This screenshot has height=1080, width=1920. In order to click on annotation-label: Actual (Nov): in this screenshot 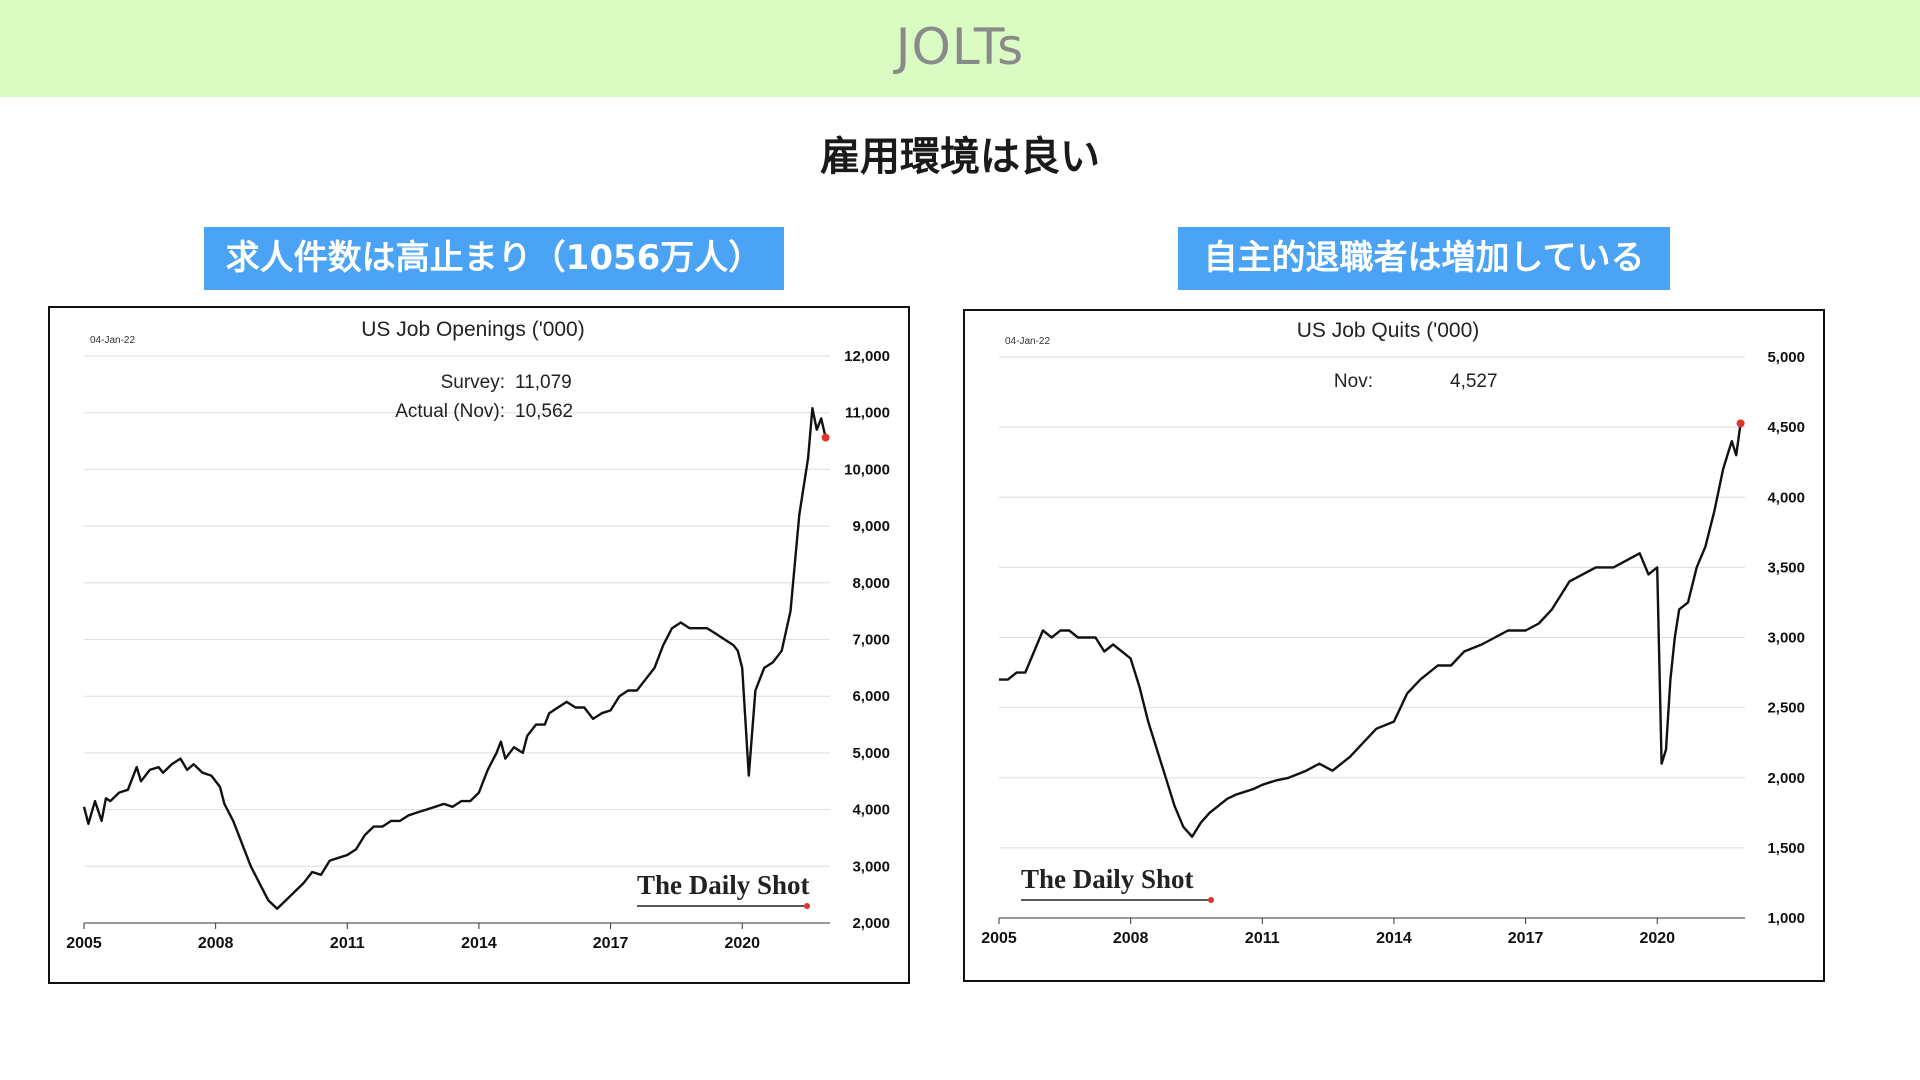, I will do `click(450, 411)`.